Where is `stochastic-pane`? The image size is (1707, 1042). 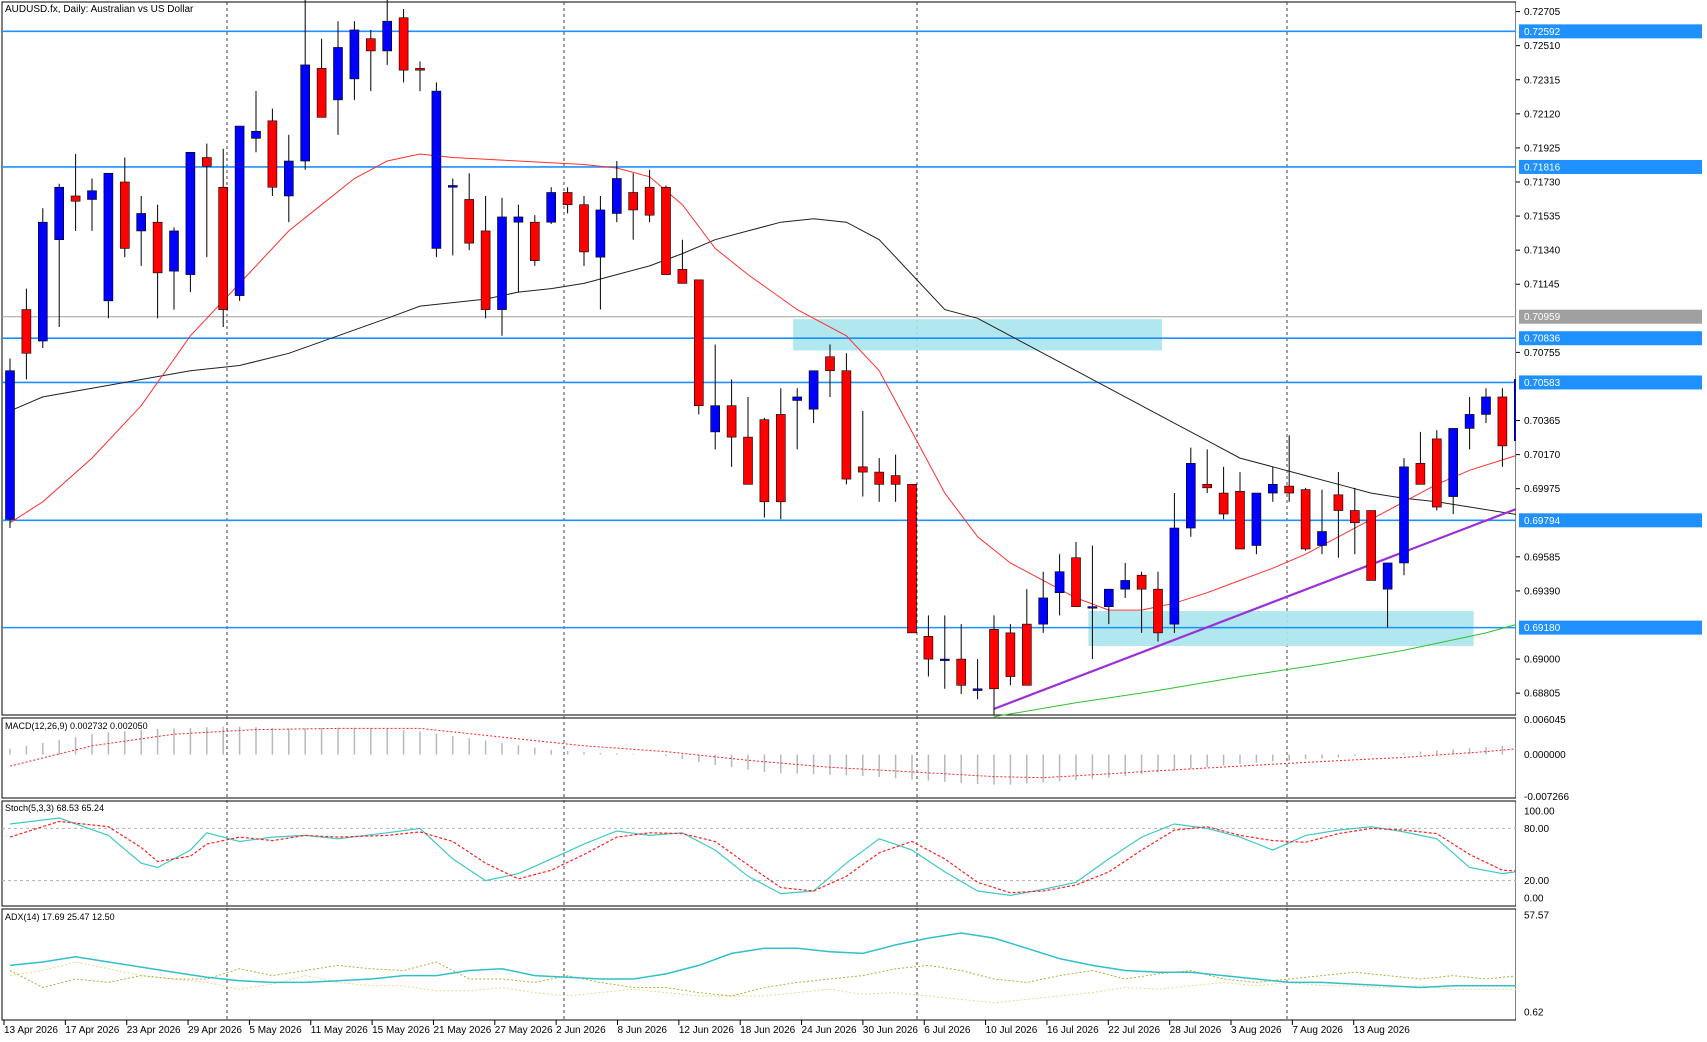 stochastic-pane is located at coordinates (854, 857).